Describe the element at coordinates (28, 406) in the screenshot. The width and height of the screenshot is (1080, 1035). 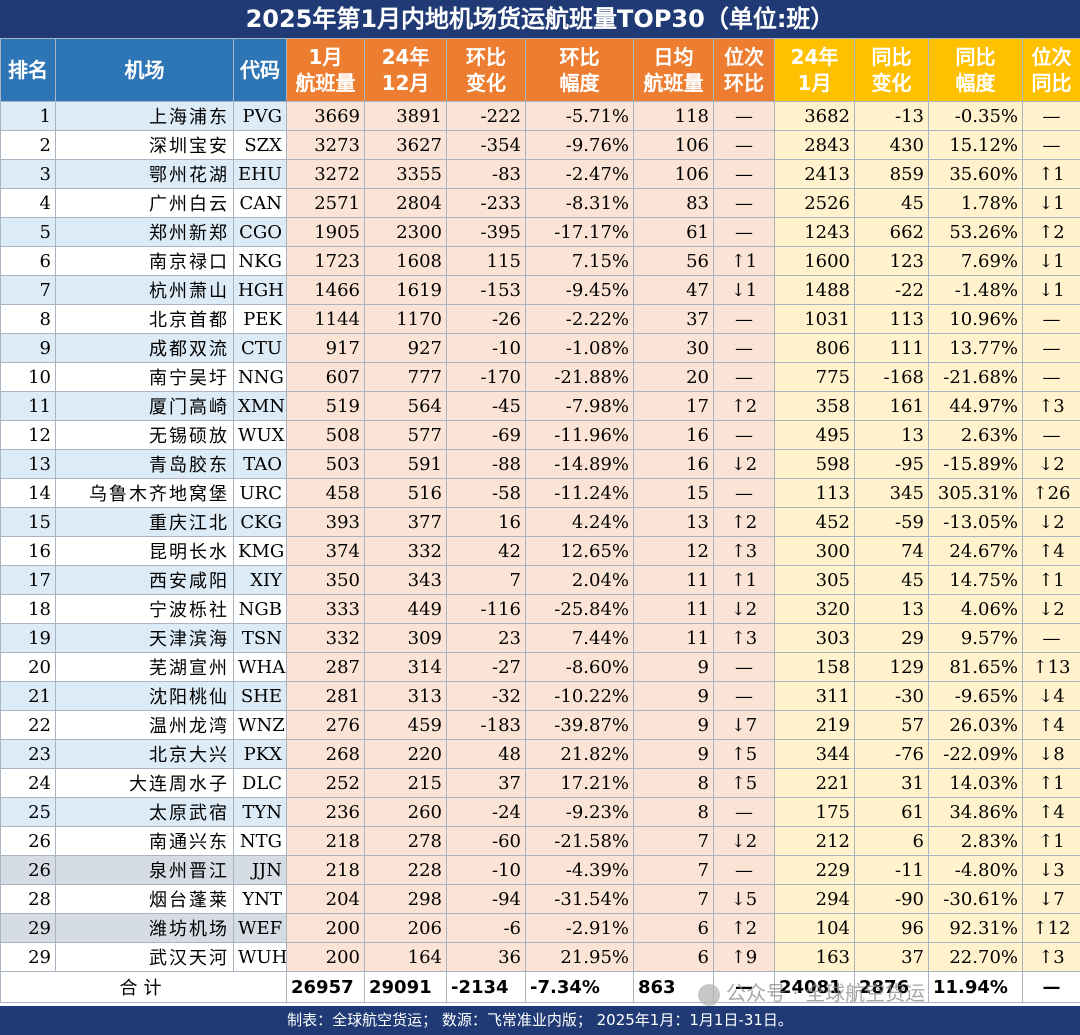
I see `rank-cell: 11` at that location.